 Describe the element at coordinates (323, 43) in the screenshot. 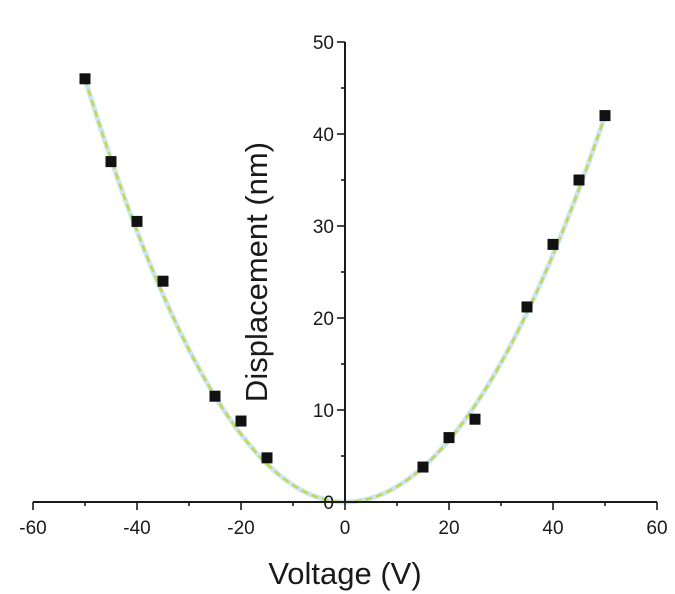

I see `y-tick-label: 50` at that location.